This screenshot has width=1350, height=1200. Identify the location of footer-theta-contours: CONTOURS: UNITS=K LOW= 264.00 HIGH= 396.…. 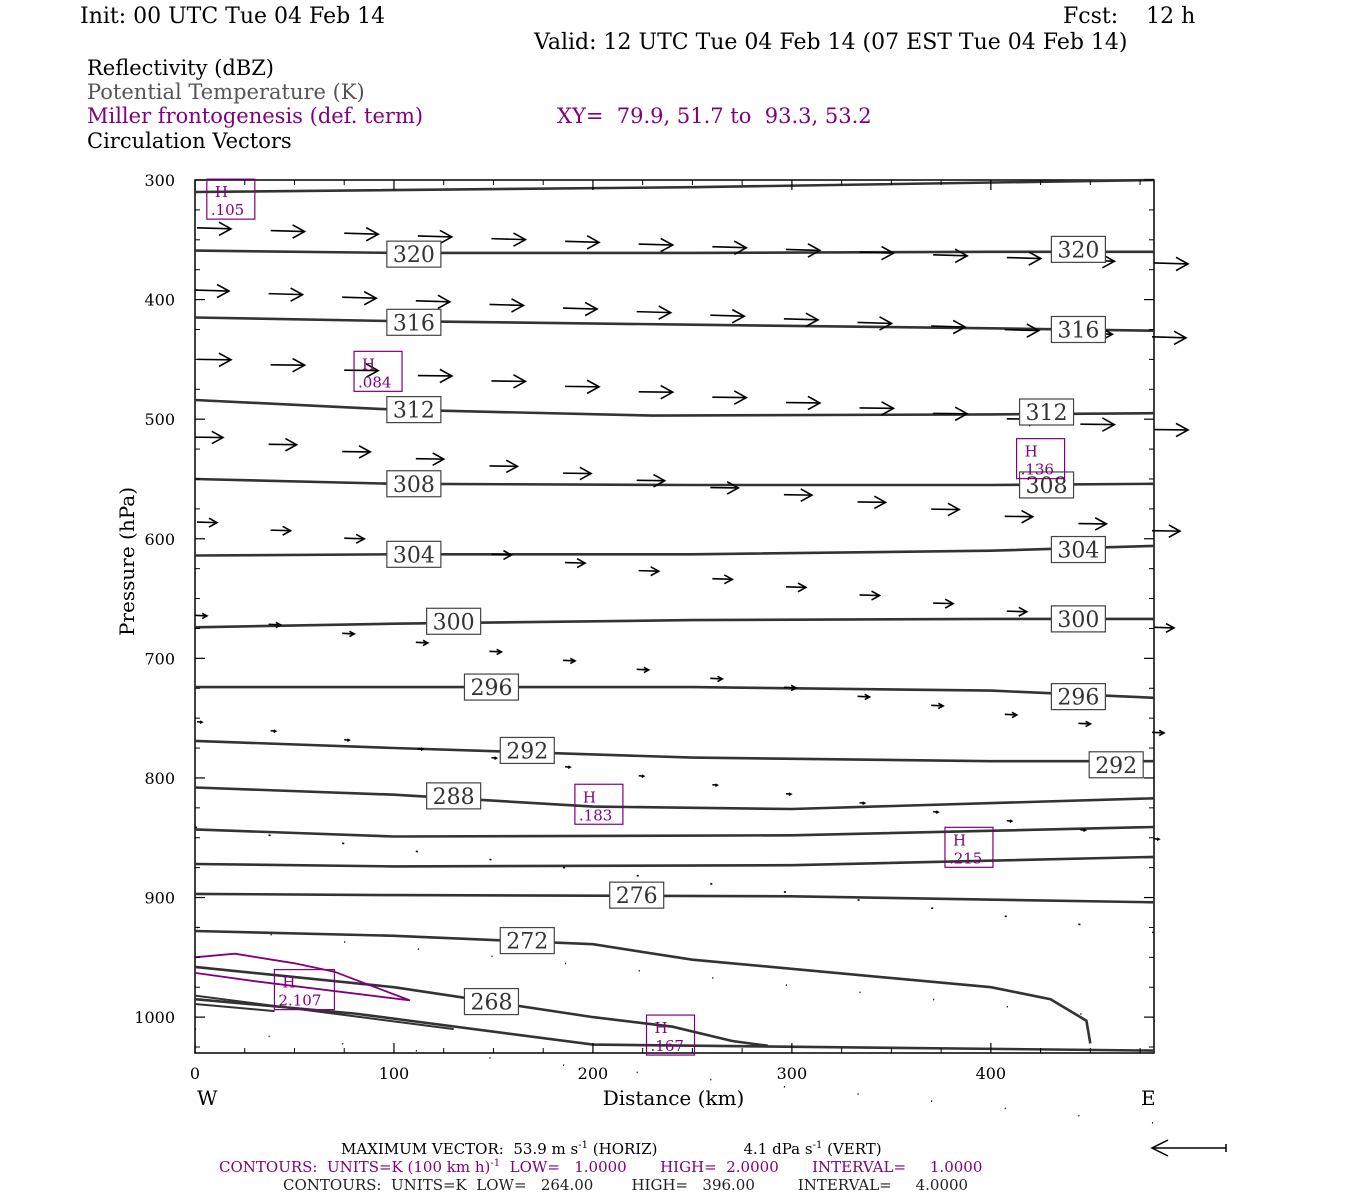
(626, 1185).